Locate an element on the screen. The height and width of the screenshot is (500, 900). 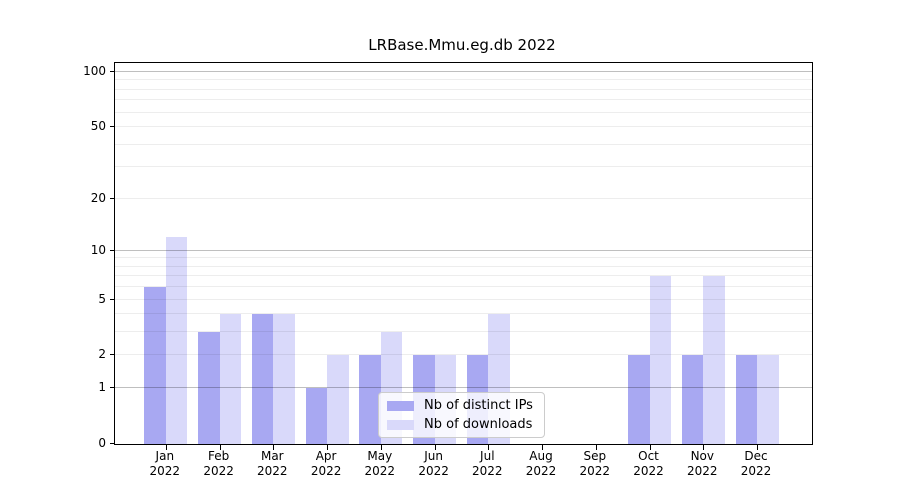
x-tick-nov is located at coordinates (704, 447).